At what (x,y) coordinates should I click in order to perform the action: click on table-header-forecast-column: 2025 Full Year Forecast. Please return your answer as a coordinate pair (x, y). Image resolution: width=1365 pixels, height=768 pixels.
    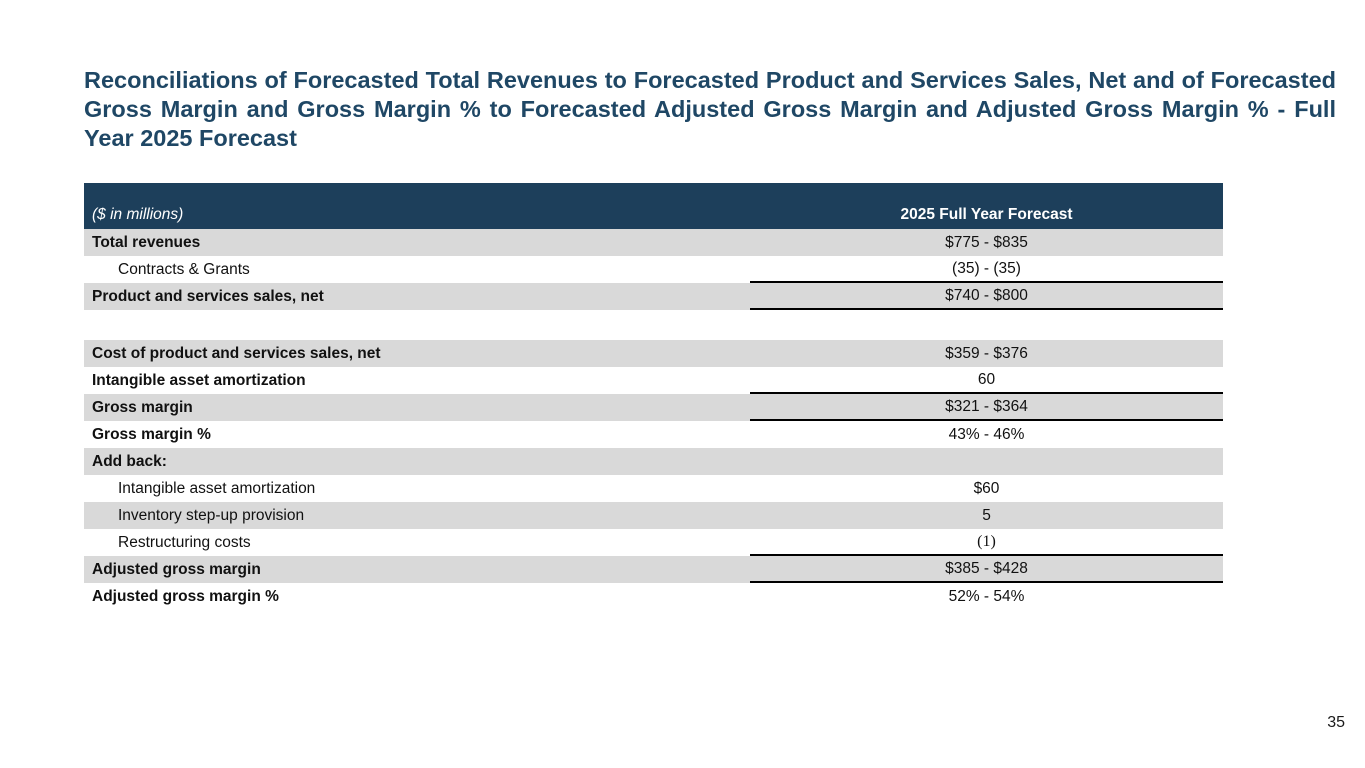
    Looking at the image, I should click on (986, 214).